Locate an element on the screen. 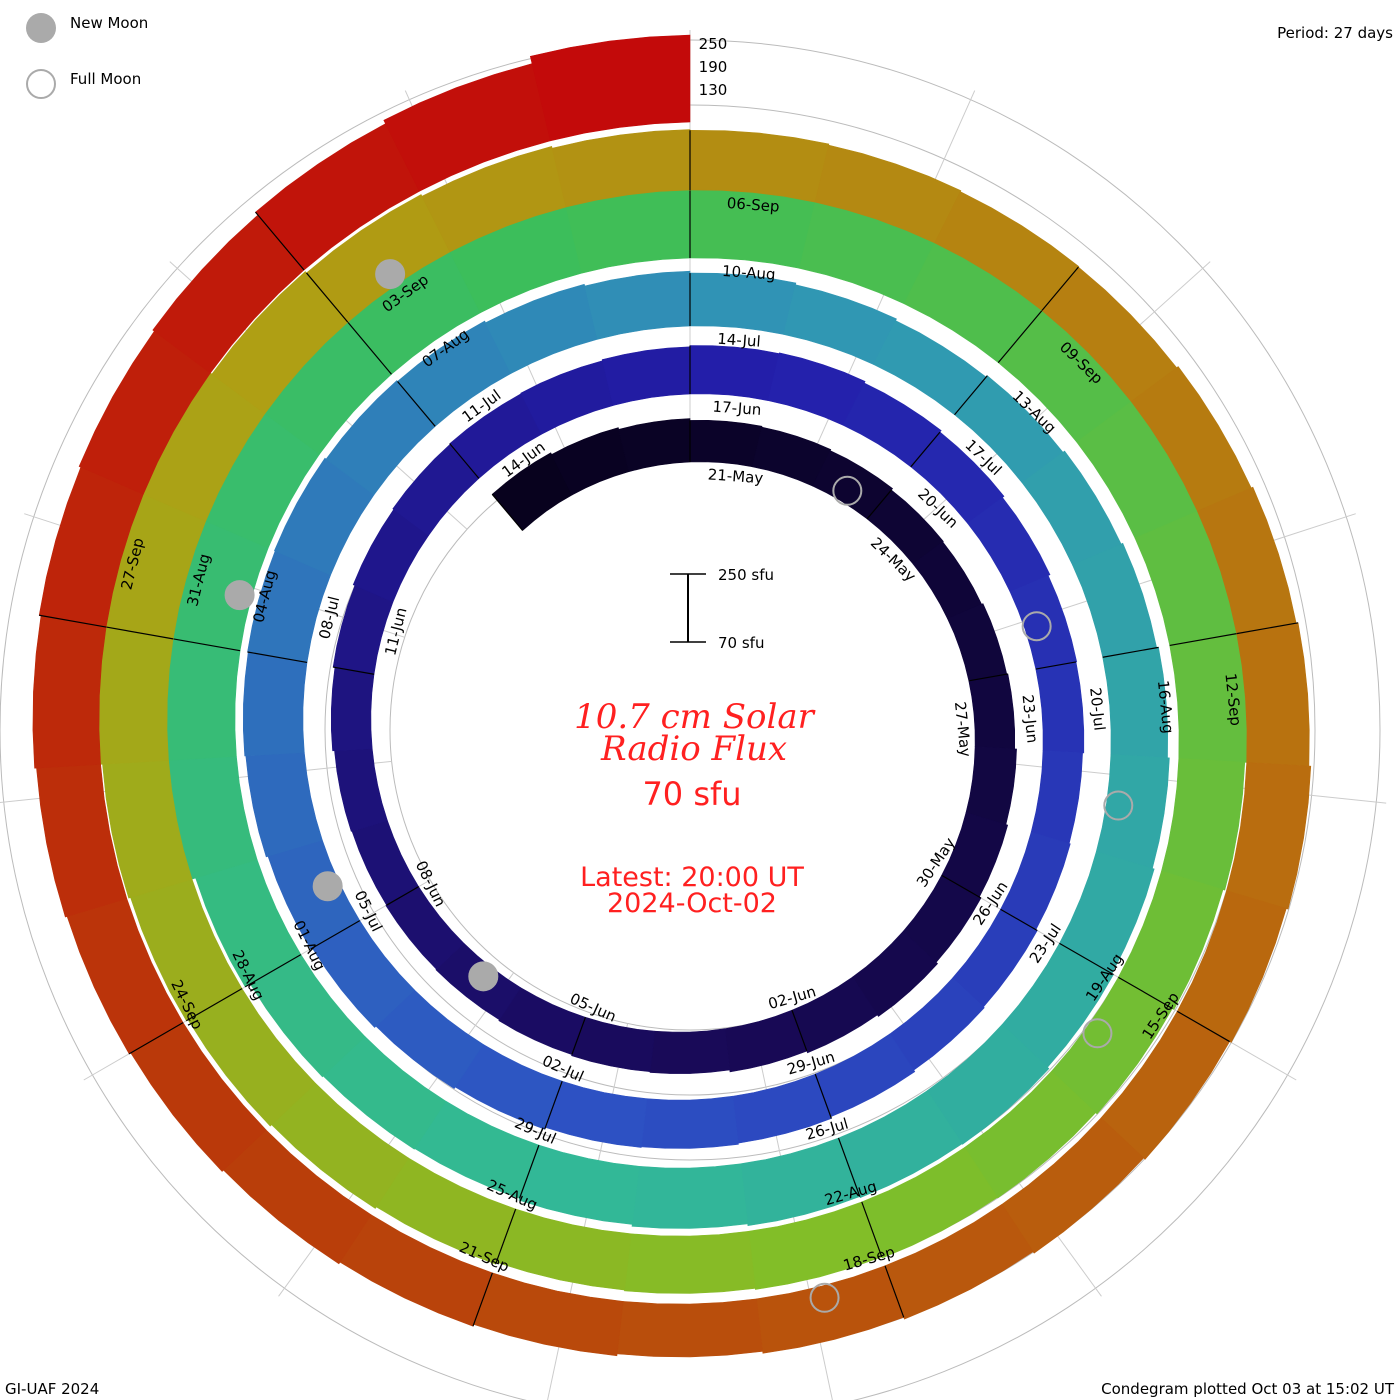  date-label: 10-Aug is located at coordinates (749, 273).